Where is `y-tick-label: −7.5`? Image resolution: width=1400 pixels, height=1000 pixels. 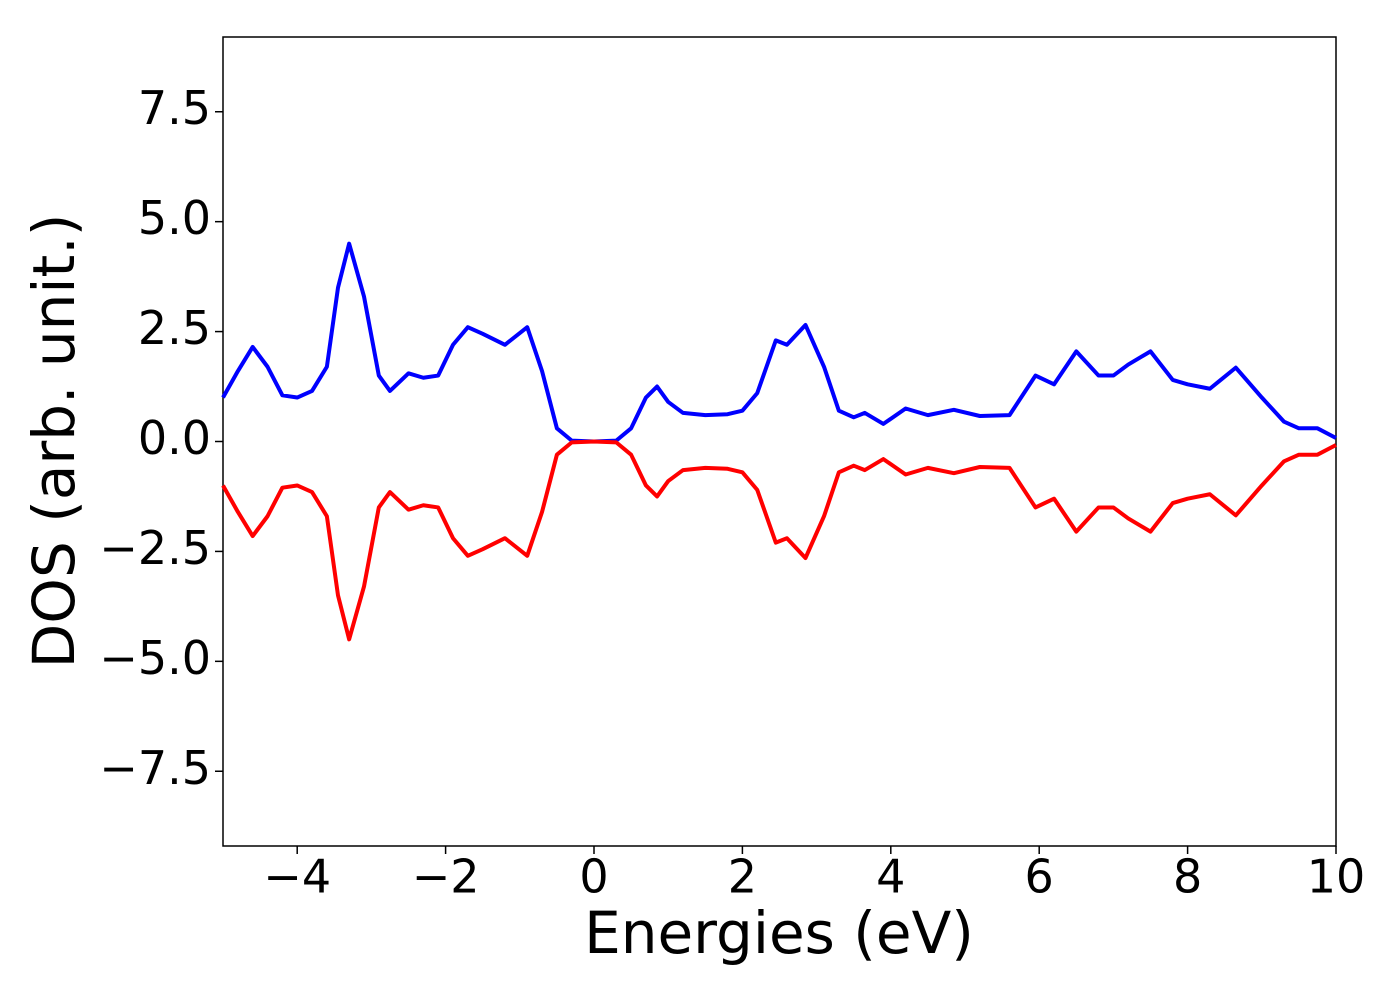 y-tick-label: −7.5 is located at coordinates (155, 768).